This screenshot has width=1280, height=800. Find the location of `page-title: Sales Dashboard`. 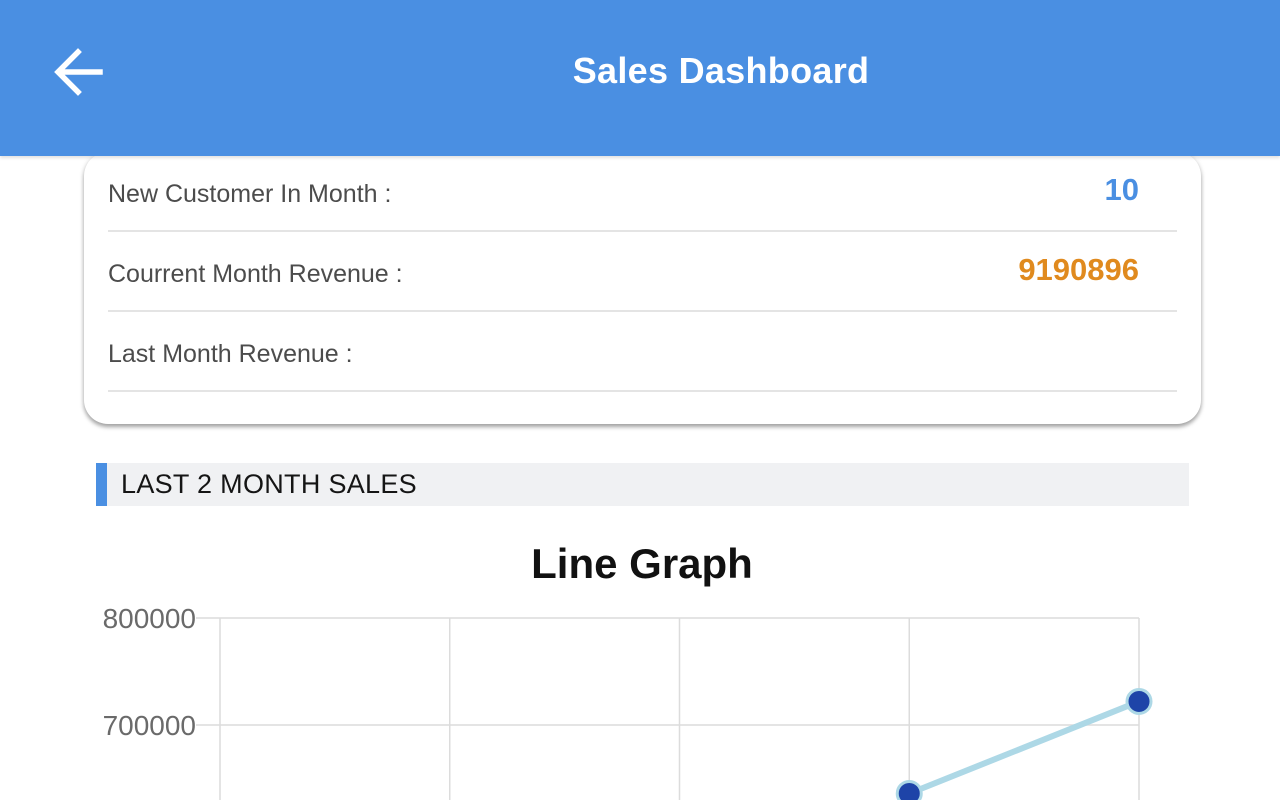

page-title: Sales Dashboard is located at coordinates (721, 70).